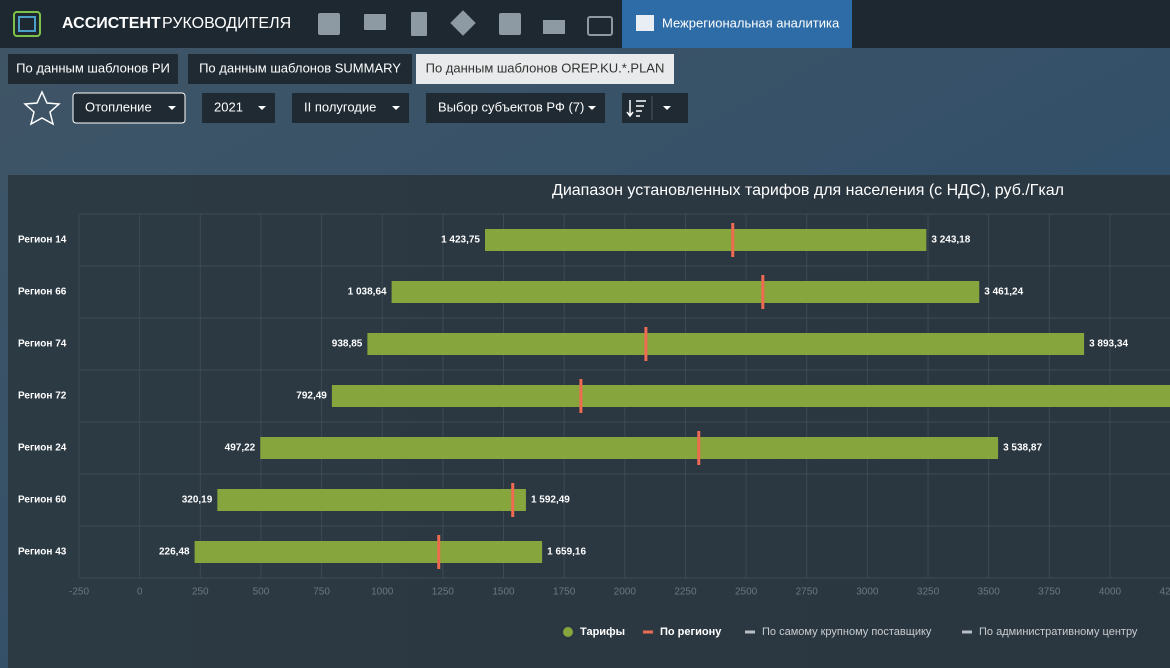 This screenshot has height=668, width=1170. I want to click on x-tick-label: 2500, so click(746, 592).